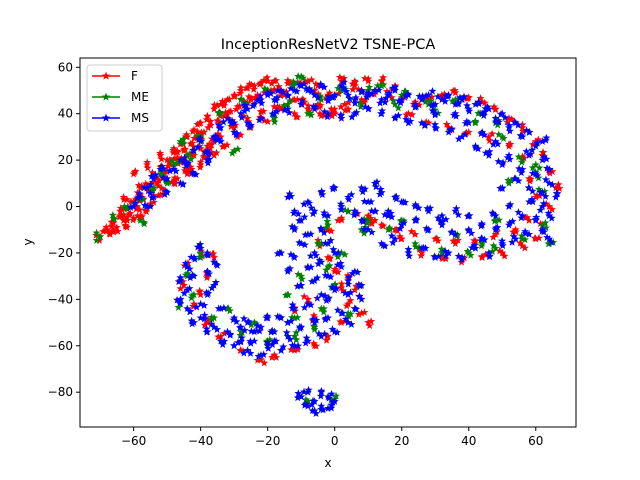 This screenshot has width=640, height=480. What do you see at coordinates (124, 98) in the screenshot?
I see `legend: F ME MS` at bounding box center [124, 98].